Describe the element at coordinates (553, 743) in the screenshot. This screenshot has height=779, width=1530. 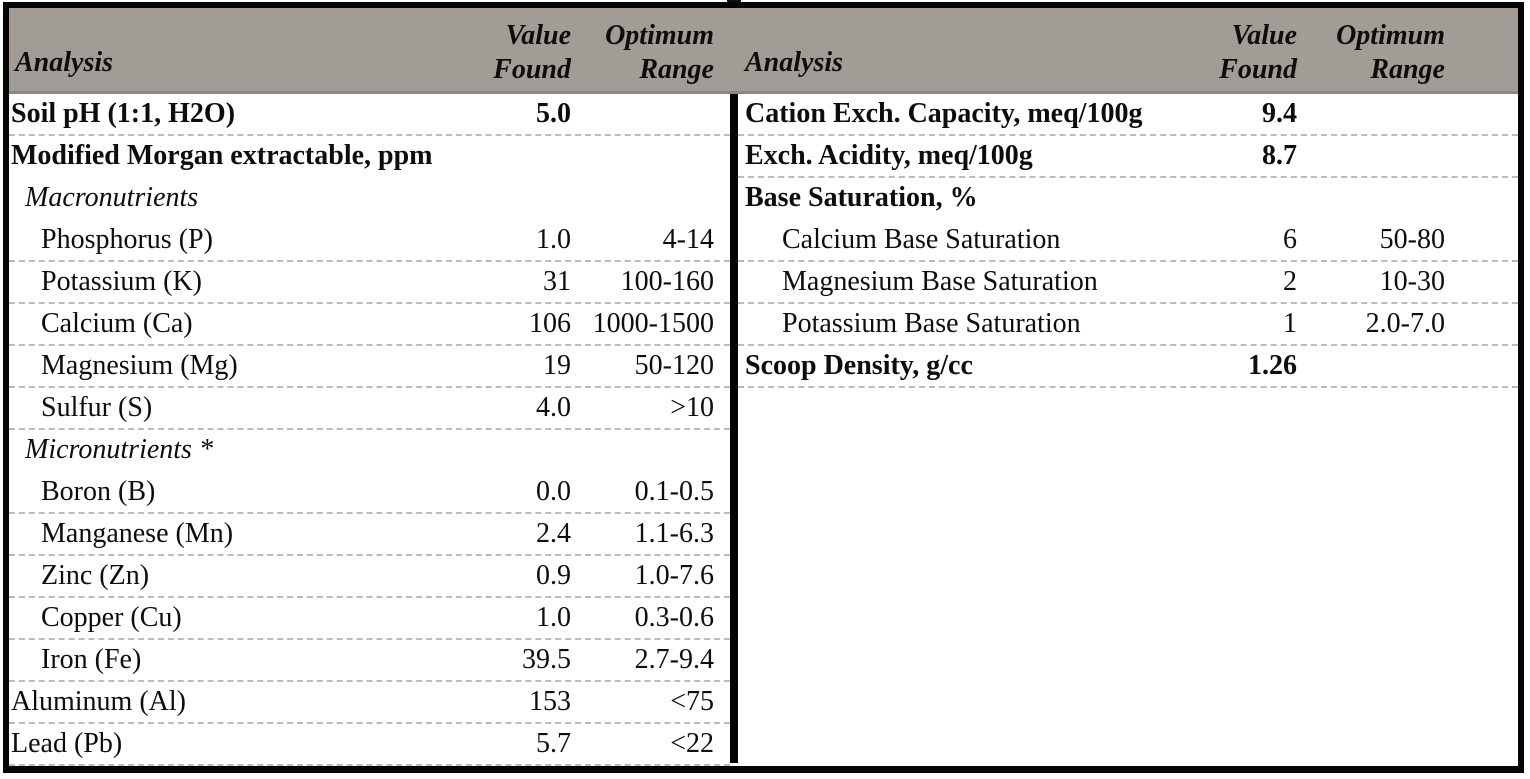
I see `row-value: 5.7` at that location.